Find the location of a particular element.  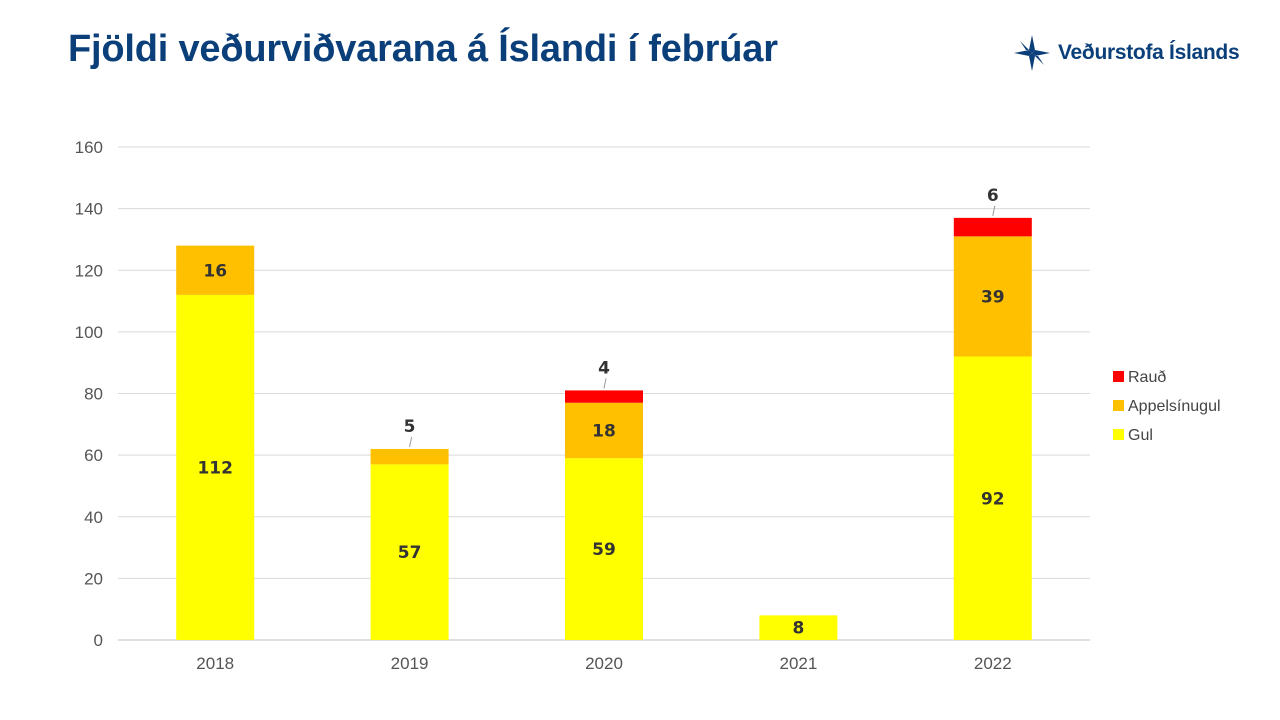

data-label: 112 is located at coordinates (215, 468).